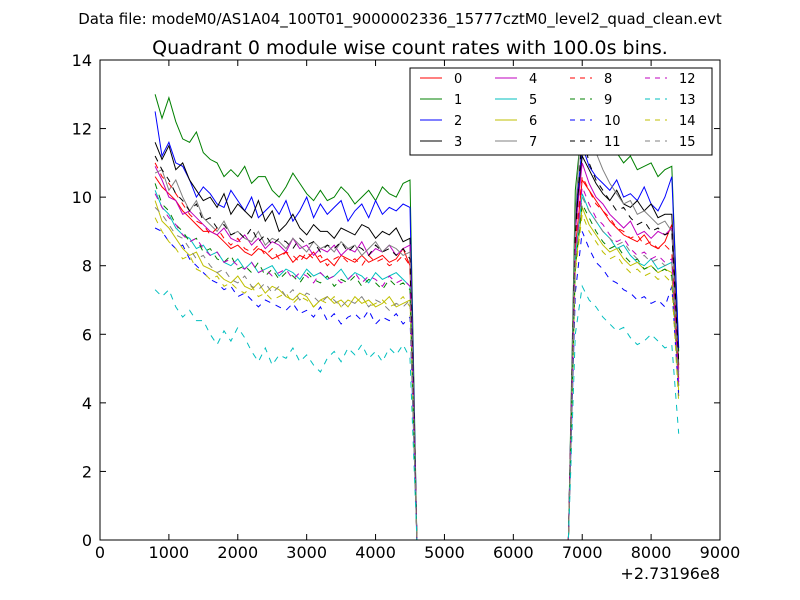  What do you see at coordinates (82, 129) in the screenshot?
I see `y-tick-label: 12` at bounding box center [82, 129].